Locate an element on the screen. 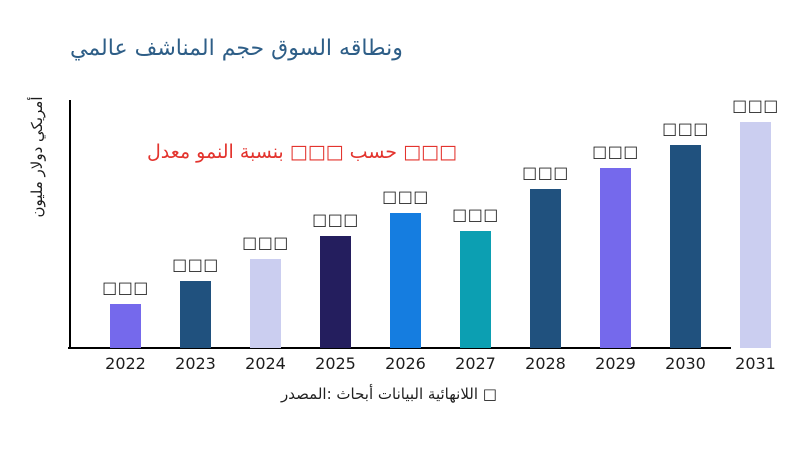  bar-value-label-2031: □□□ is located at coordinates (755, 105).